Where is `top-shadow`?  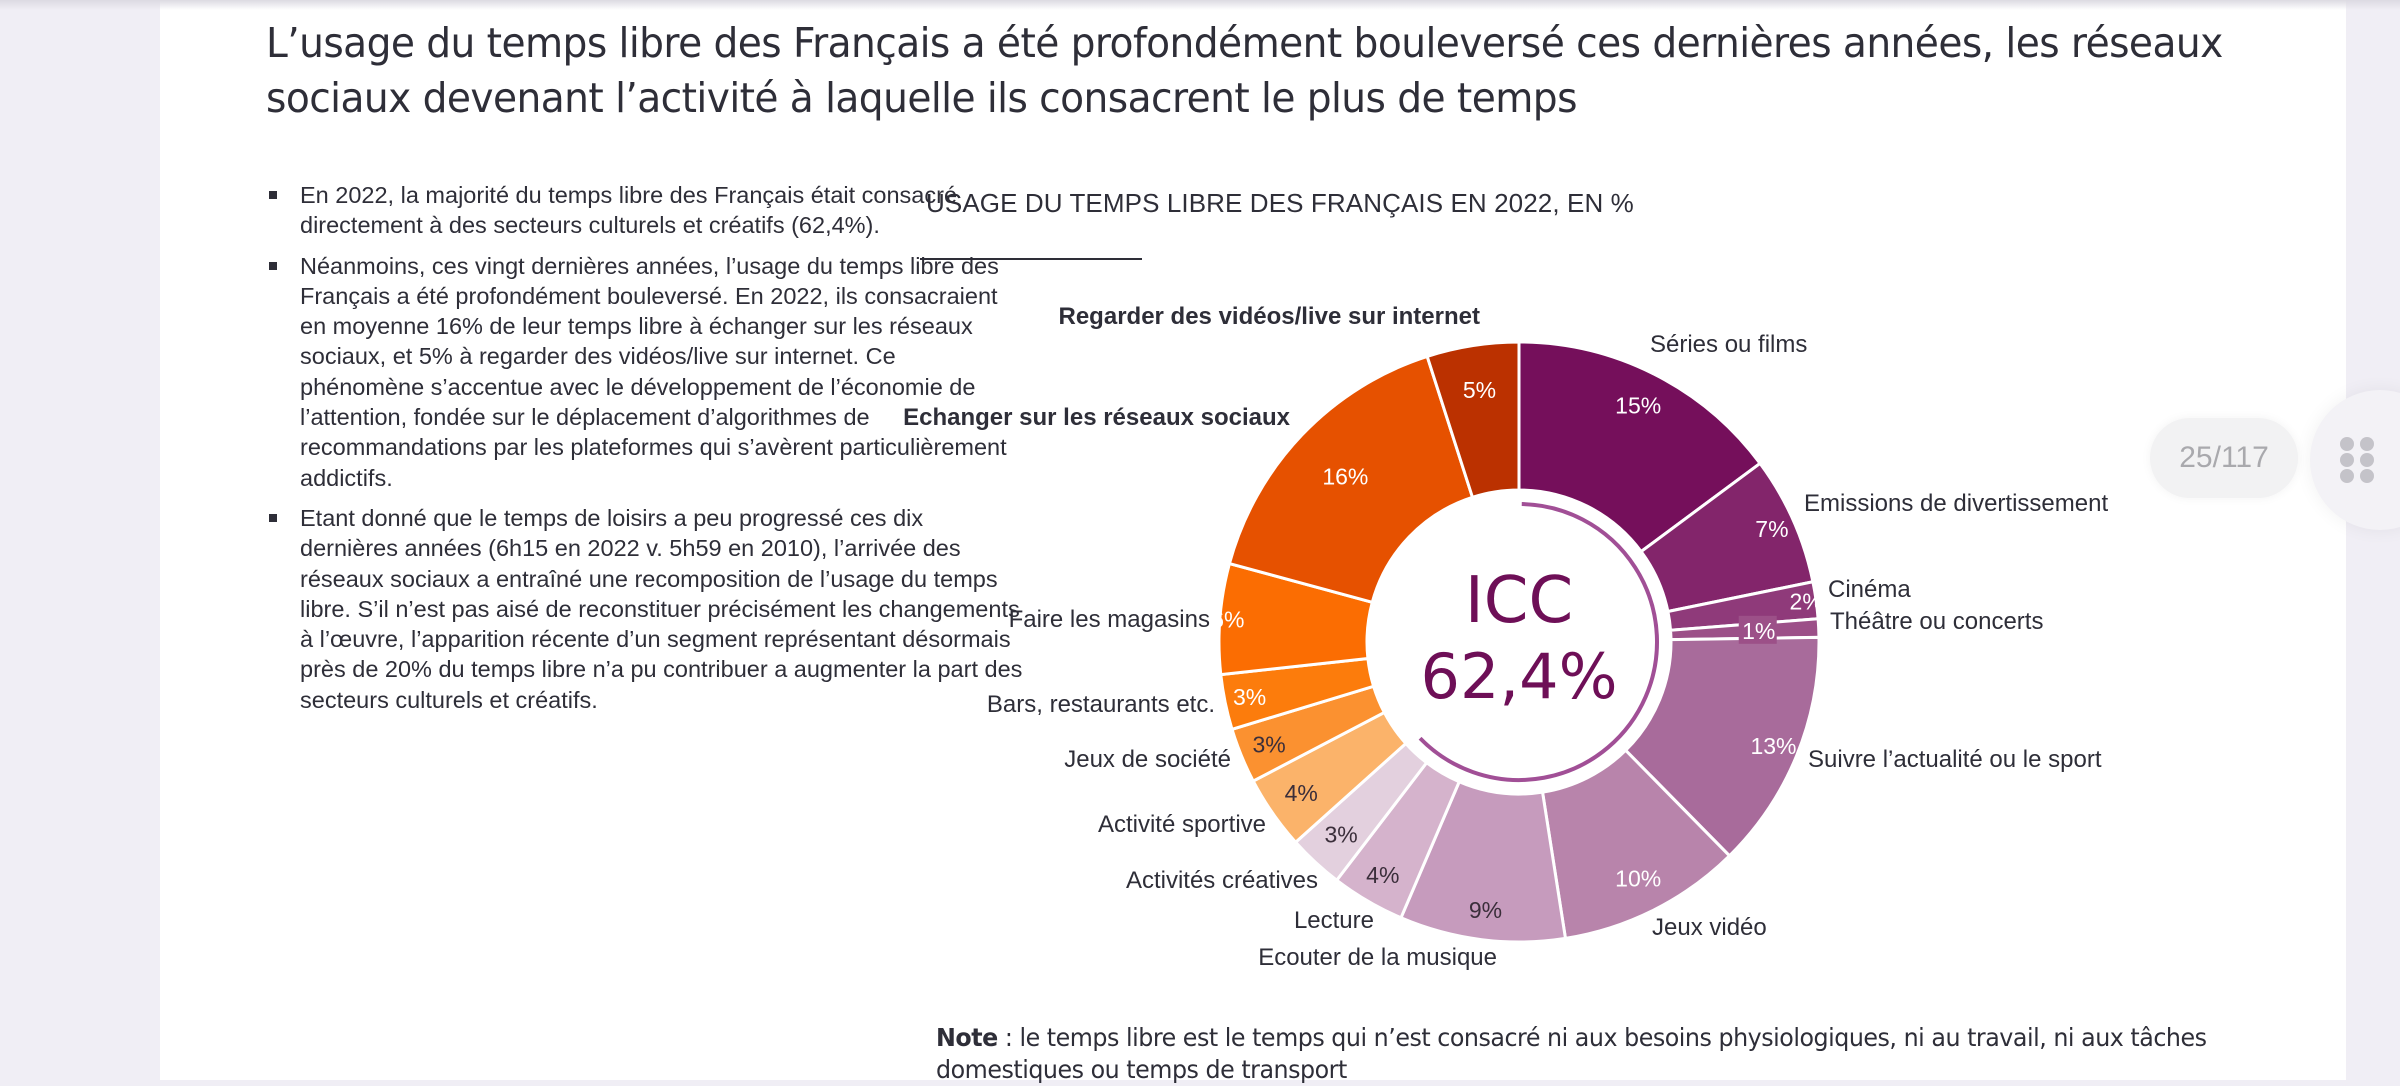 top-shadow is located at coordinates (1200, 5).